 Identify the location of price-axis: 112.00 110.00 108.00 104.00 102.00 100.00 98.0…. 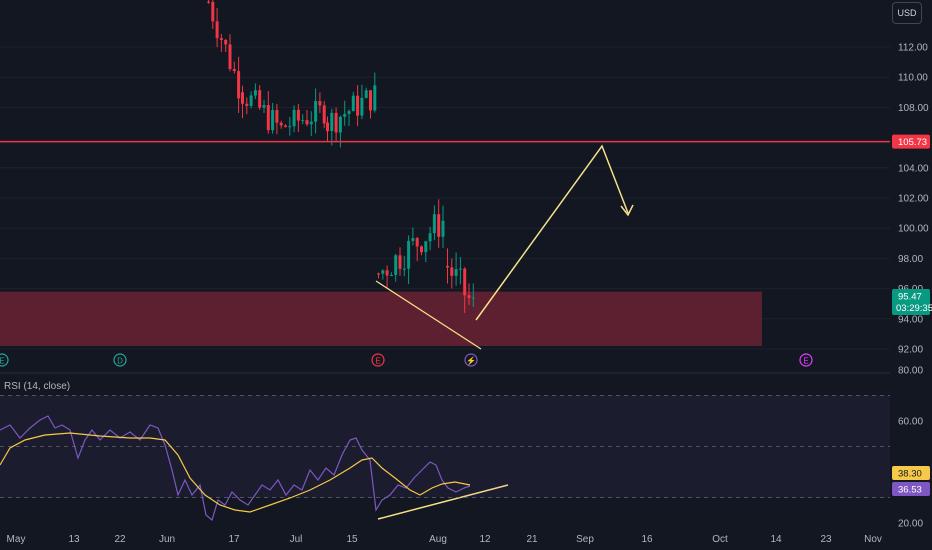
(912, 199).